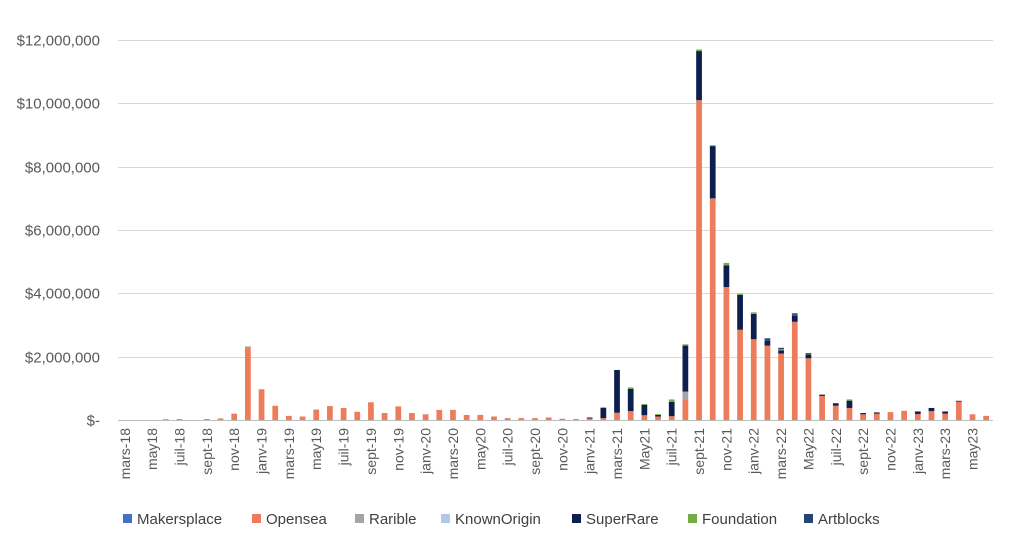  I want to click on x-tick-label: may19, so click(316, 449).